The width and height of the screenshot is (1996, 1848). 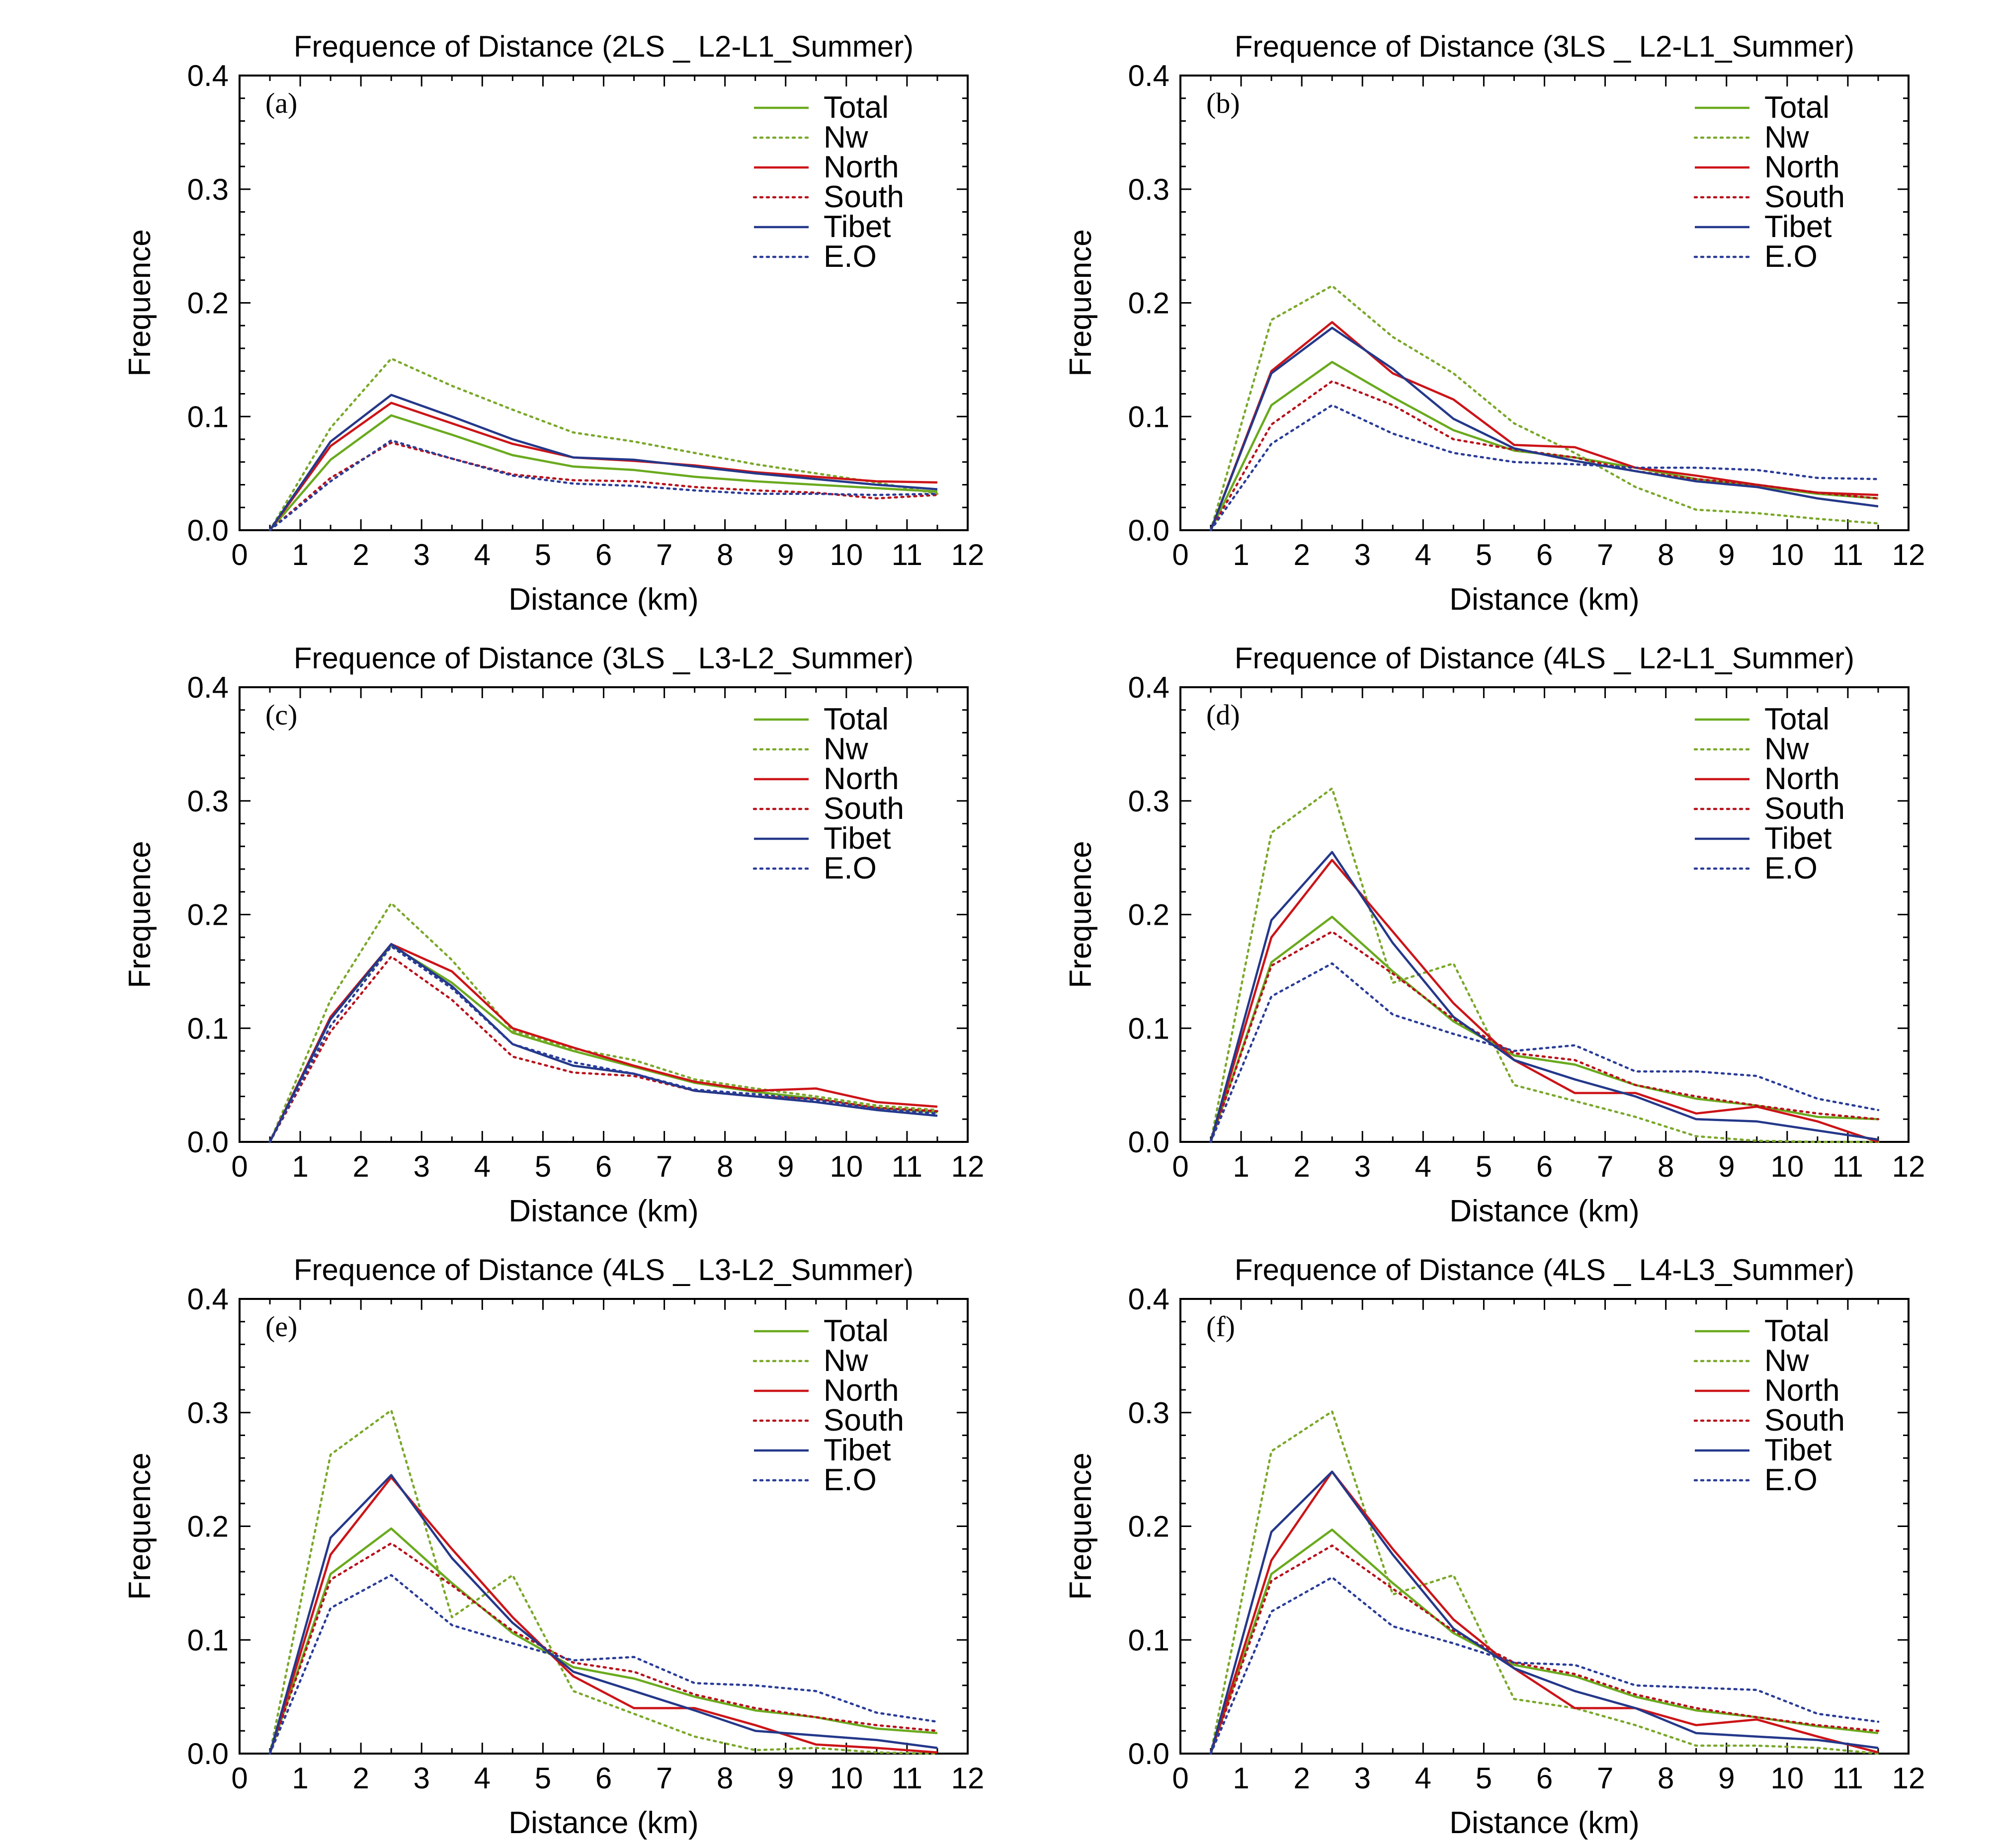 What do you see at coordinates (281, 715) in the screenshot?
I see `panel-label: (c)` at bounding box center [281, 715].